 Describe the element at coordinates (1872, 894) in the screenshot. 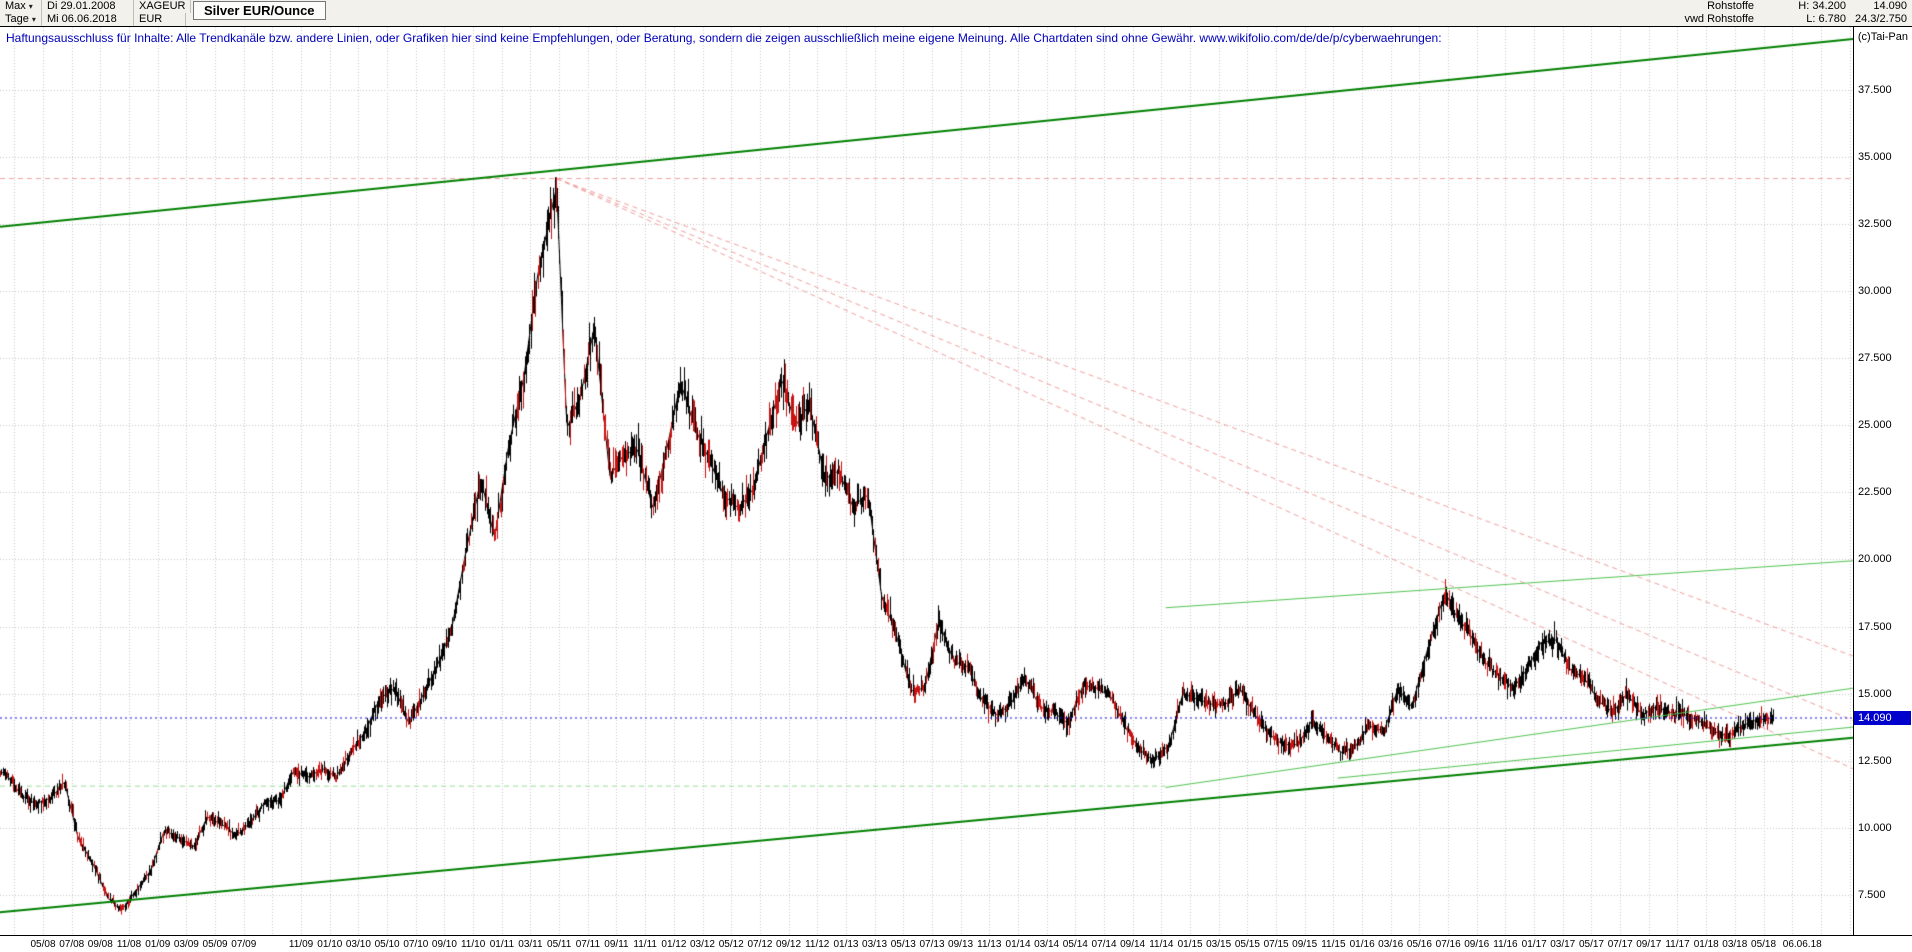

I see `y-tick-label: 7.500` at that location.